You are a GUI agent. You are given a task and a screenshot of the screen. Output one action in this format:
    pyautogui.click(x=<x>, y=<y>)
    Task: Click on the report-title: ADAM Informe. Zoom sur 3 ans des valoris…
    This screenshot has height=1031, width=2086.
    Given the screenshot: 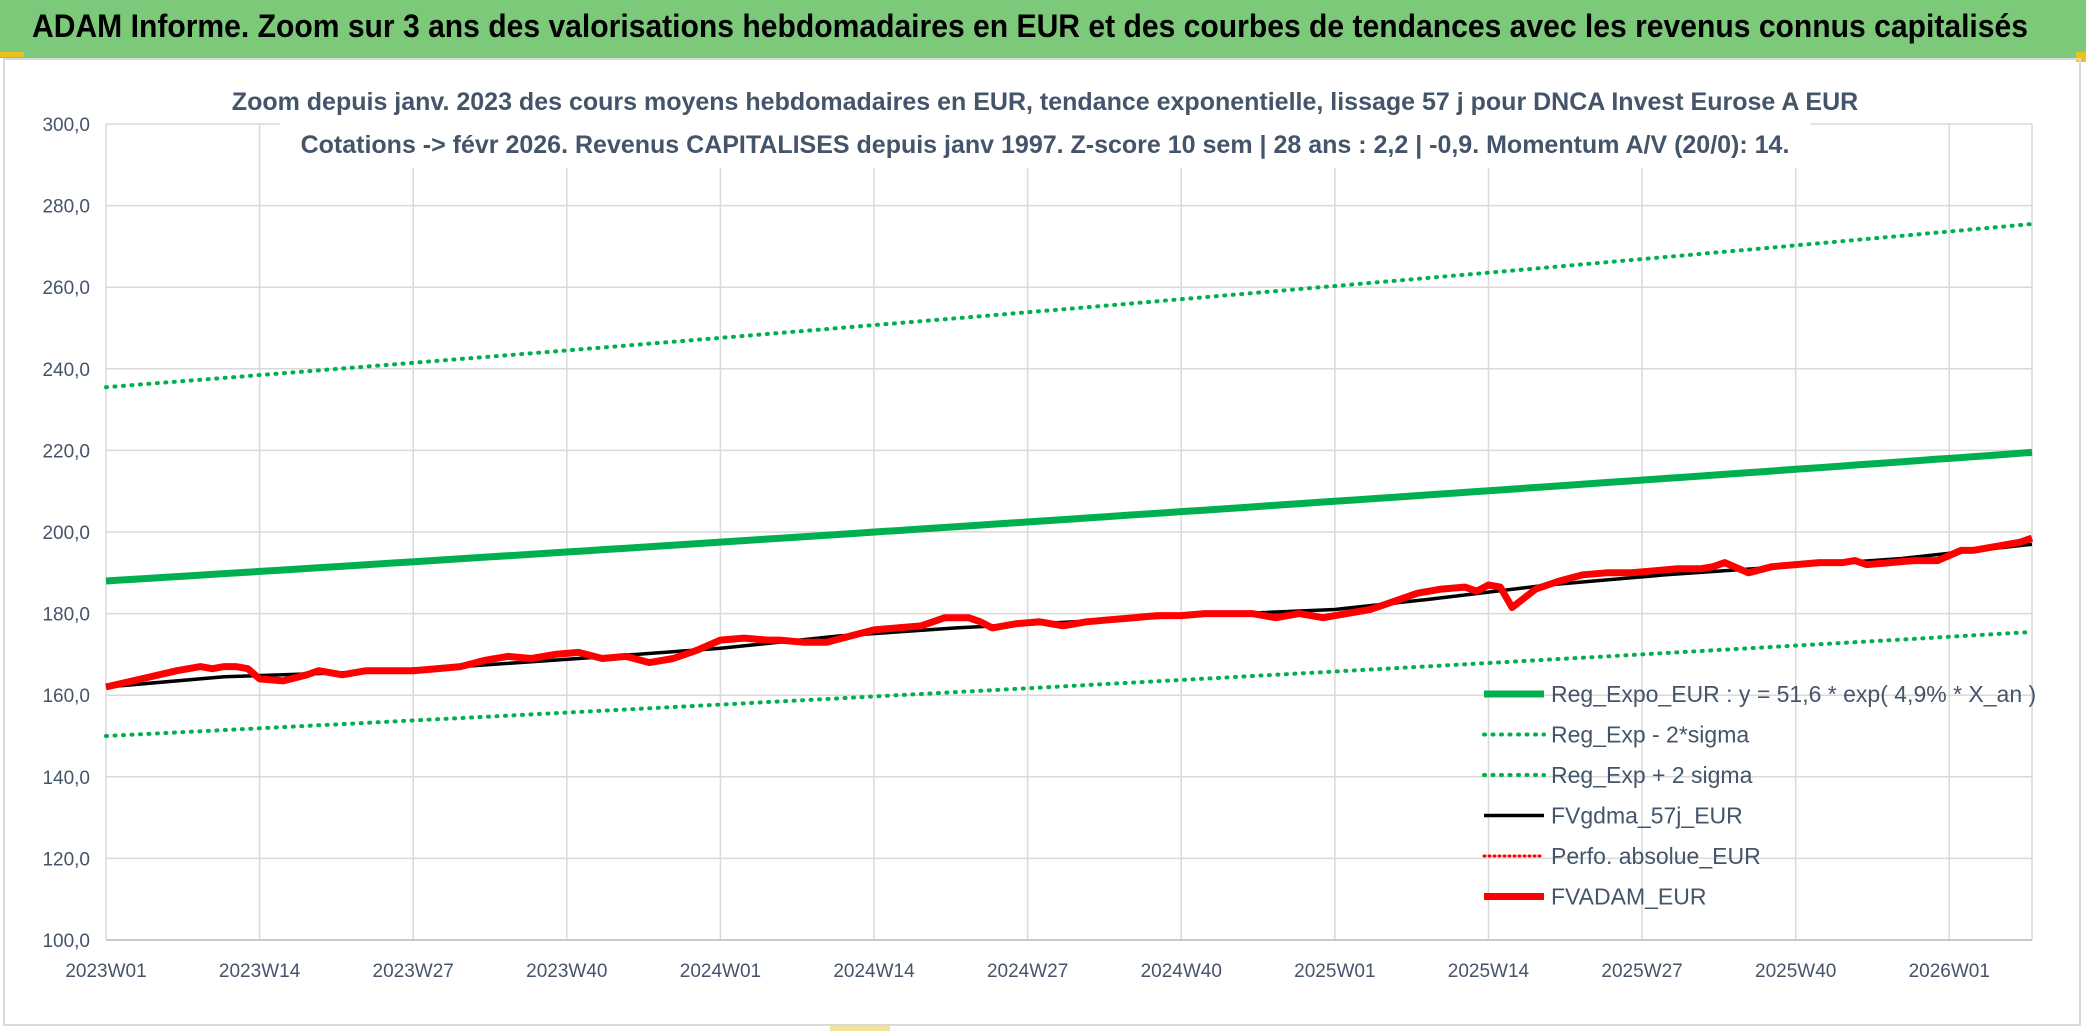 What is the action you would take?
    pyautogui.click(x=1030, y=26)
    